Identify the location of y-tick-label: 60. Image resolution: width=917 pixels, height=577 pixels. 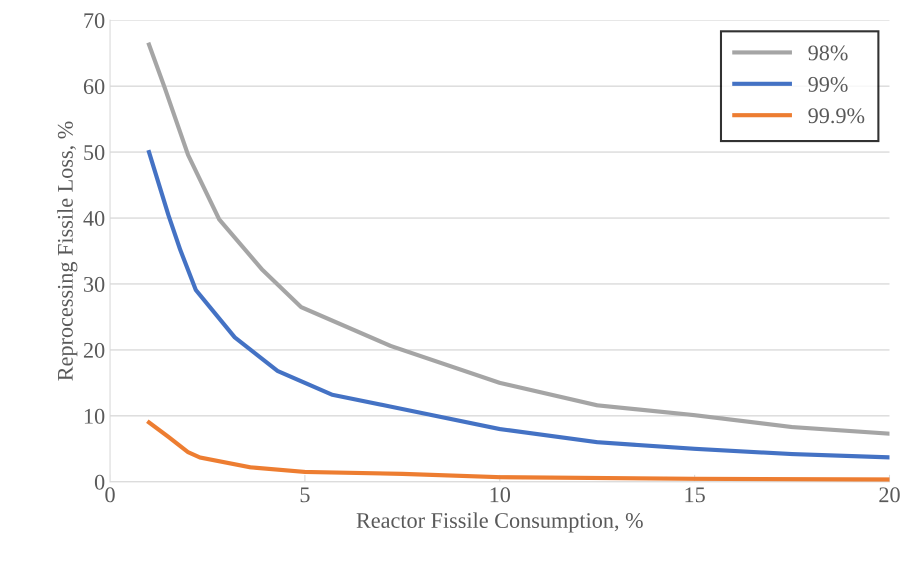
(94, 86).